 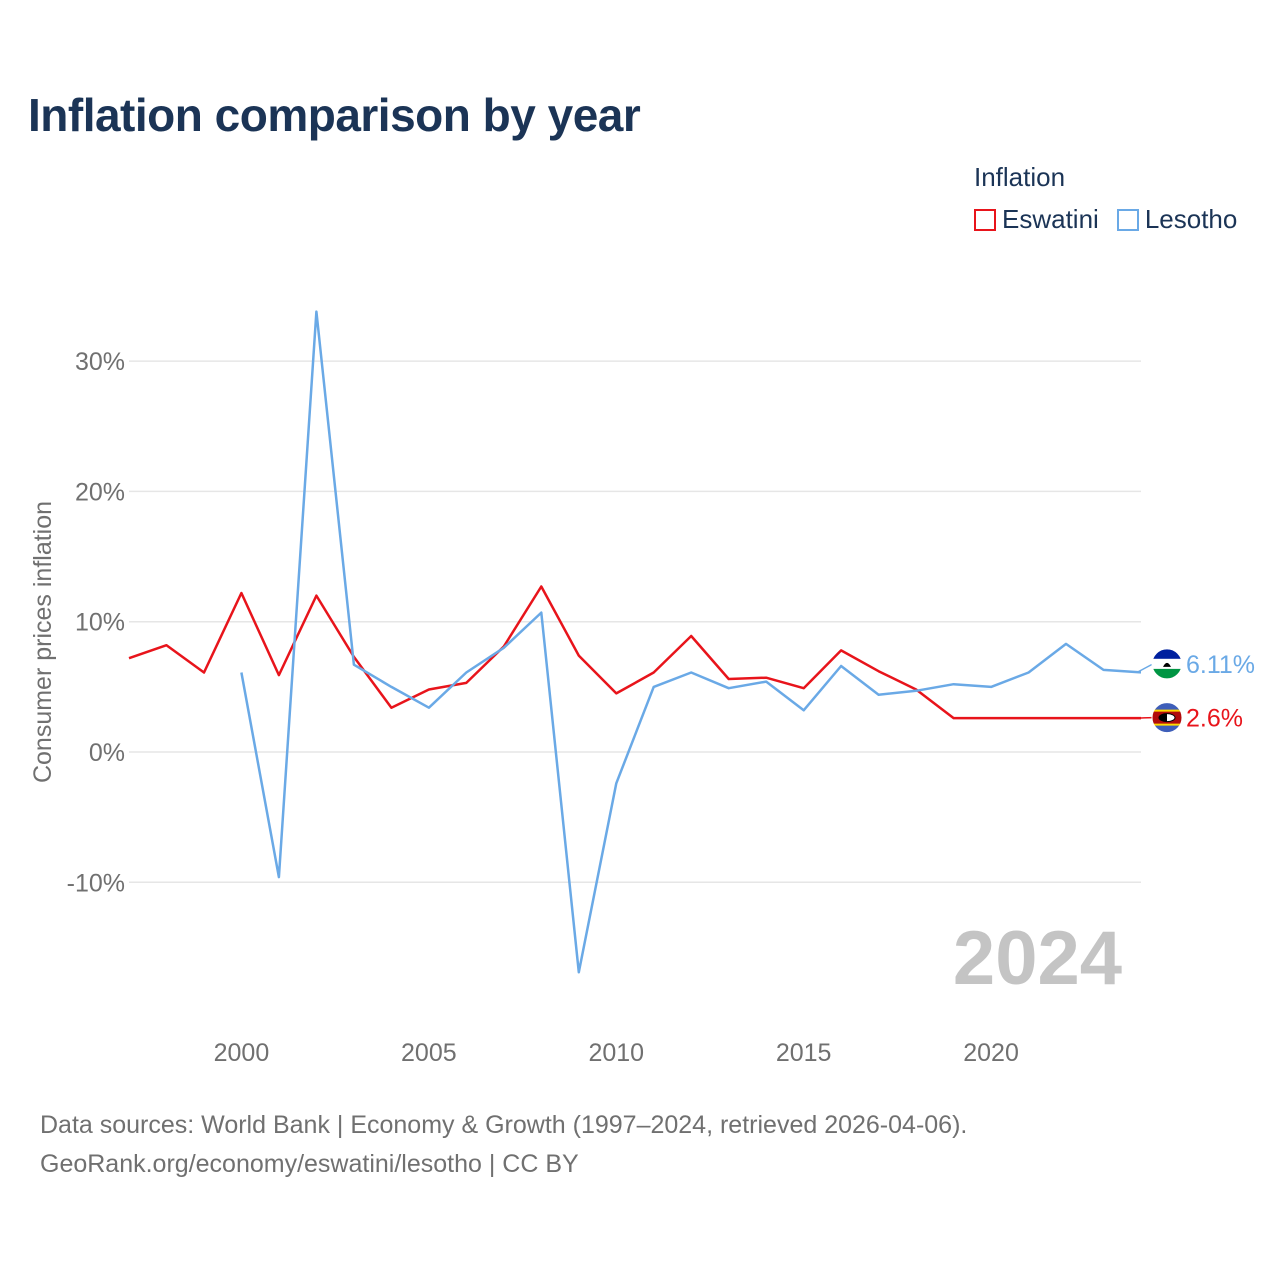 I want to click on y-axis-ticks: -10% 0% 10% 20% 30%, so click(x=96, y=622).